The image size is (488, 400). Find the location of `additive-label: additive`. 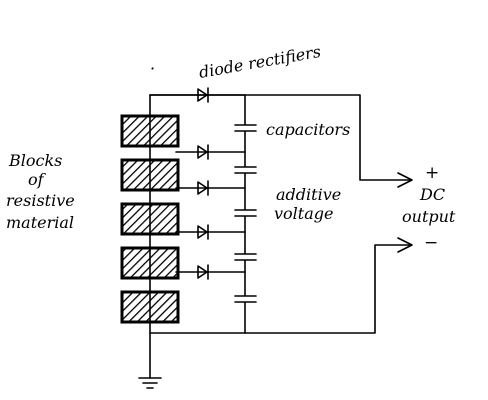

additive-label: additive is located at coordinates (308, 194).